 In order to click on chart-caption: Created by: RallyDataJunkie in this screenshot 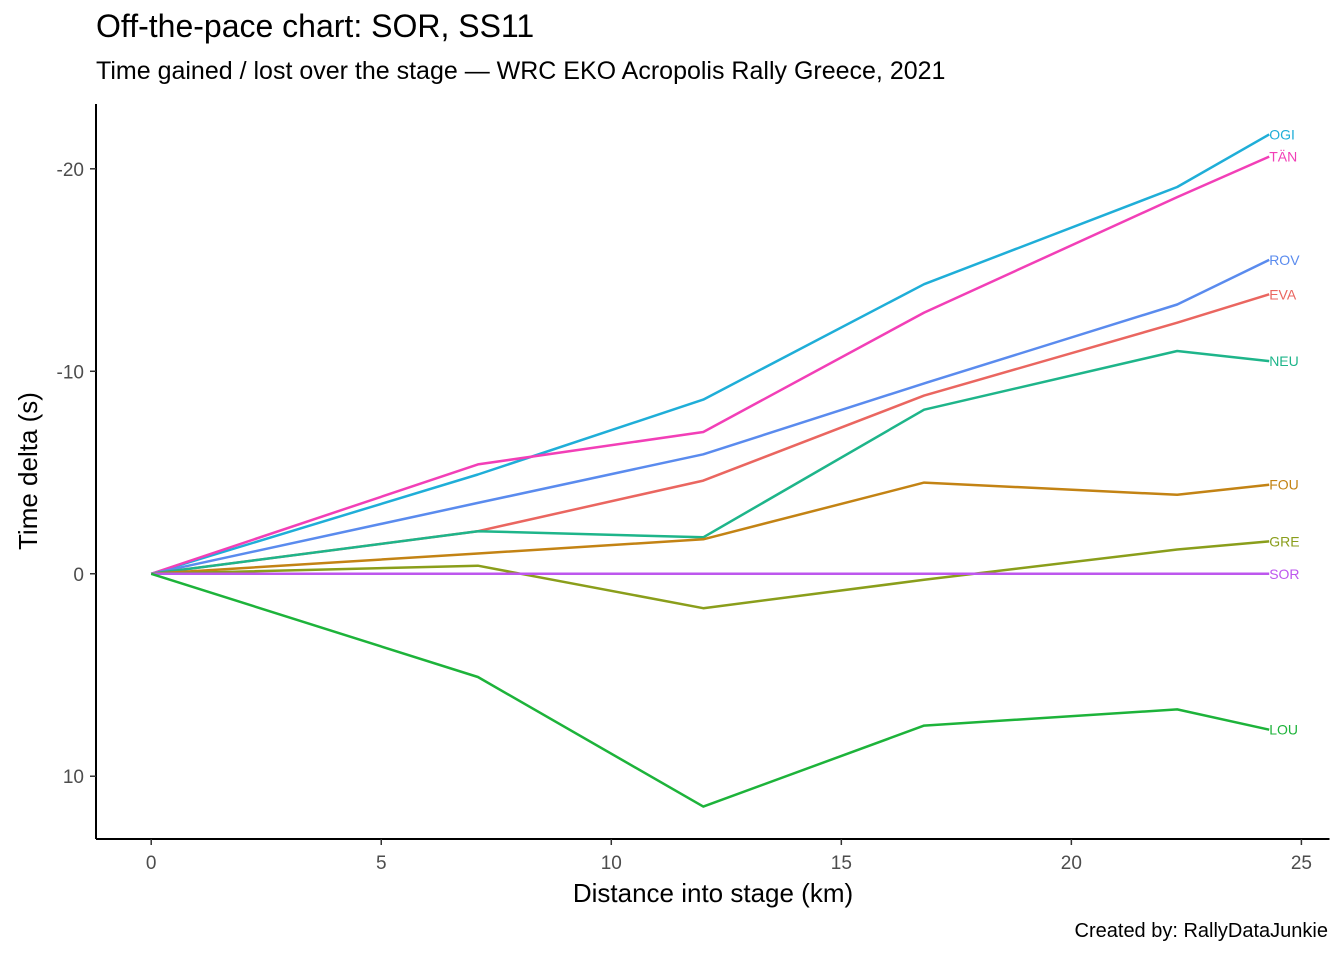, I will do `click(1201, 931)`.